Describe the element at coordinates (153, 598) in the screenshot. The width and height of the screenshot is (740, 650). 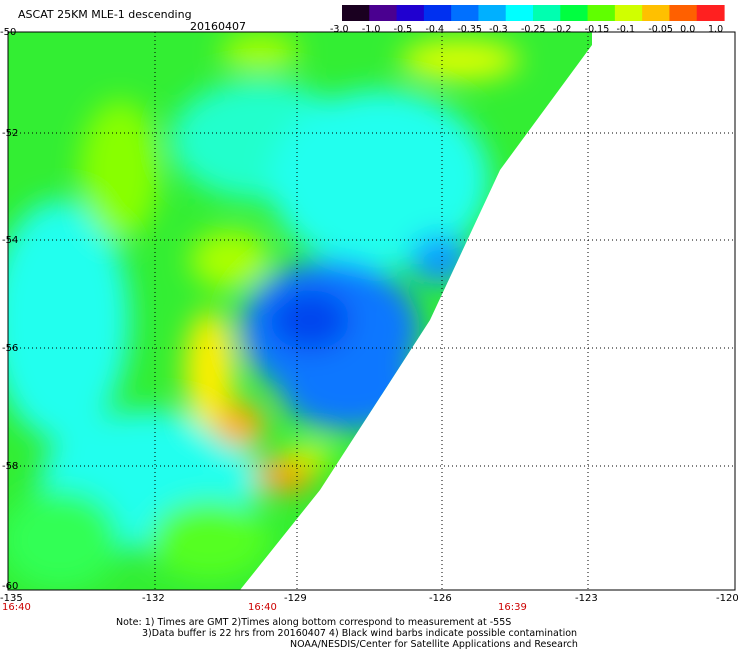
I see `lon-label-132: -132` at that location.